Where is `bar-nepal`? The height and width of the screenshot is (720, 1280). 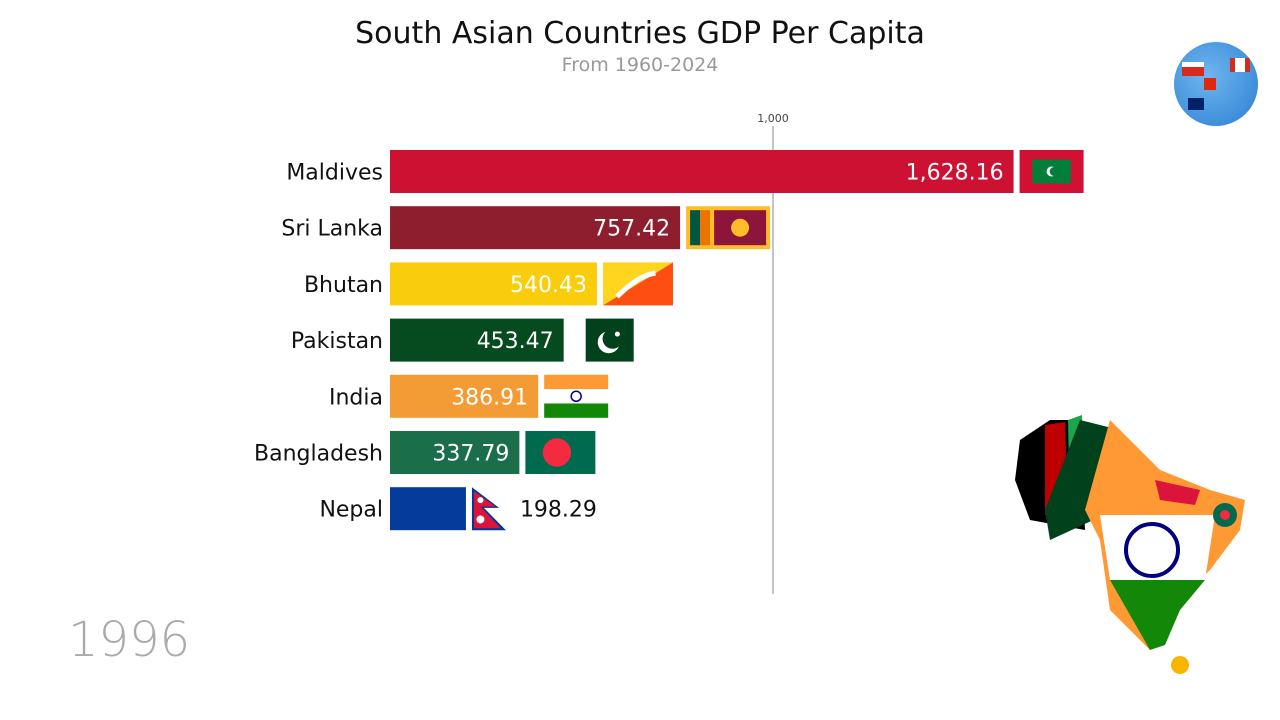
bar-nepal is located at coordinates (428, 509).